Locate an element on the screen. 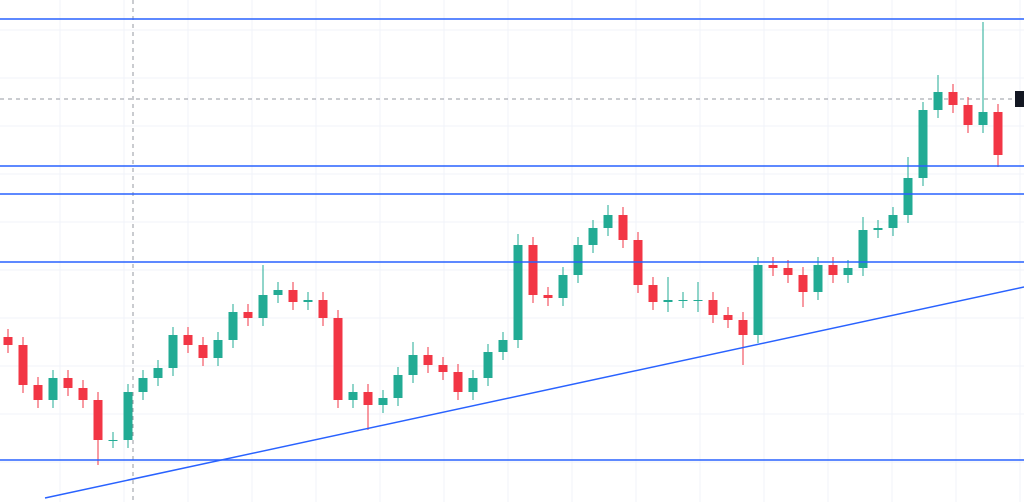 This screenshot has height=502, width=1024. price-badge is located at coordinates (1019, 99).